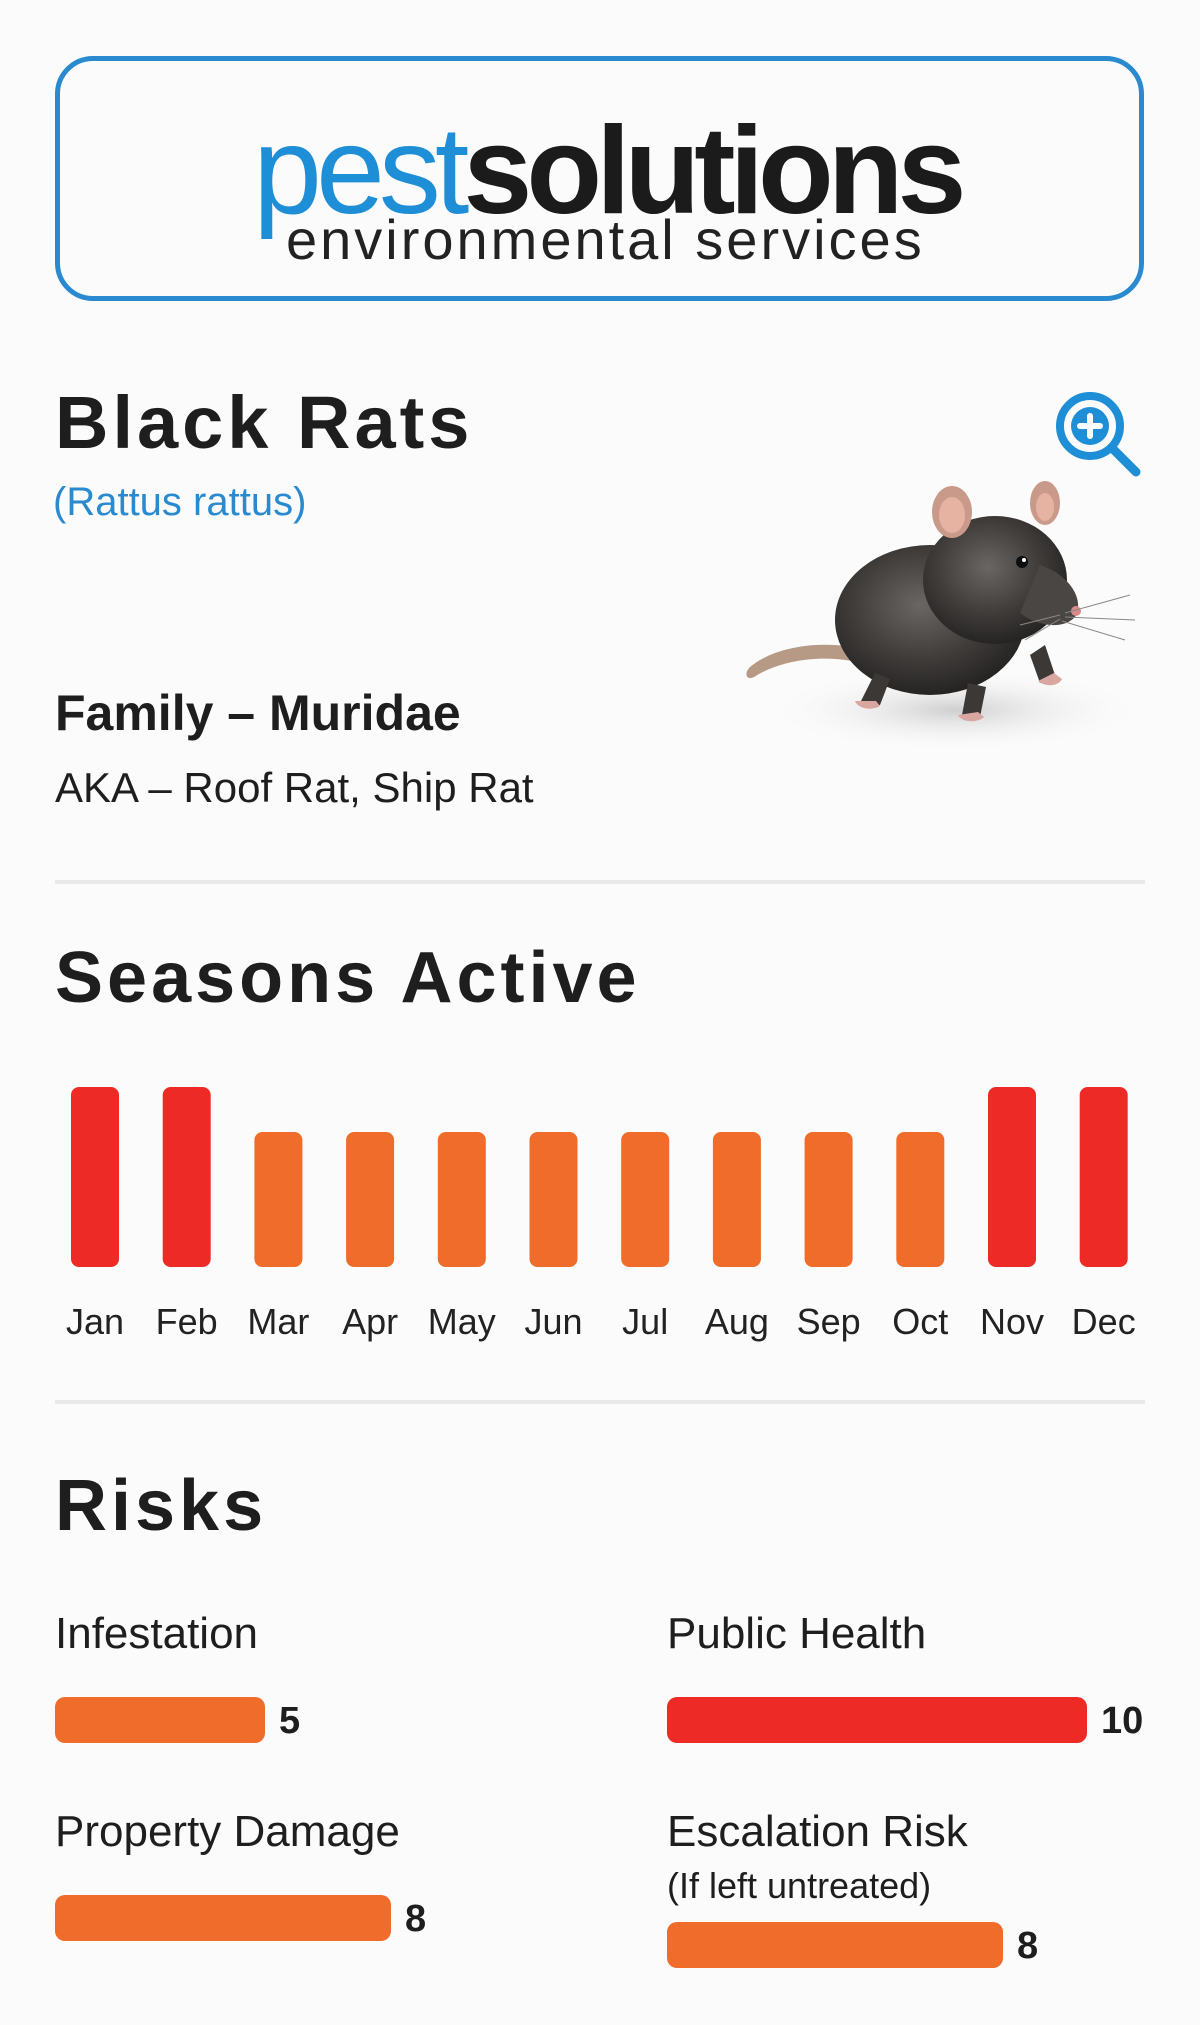 The image size is (1200, 2025). I want to click on season-bar-nov, so click(1012, 1177).